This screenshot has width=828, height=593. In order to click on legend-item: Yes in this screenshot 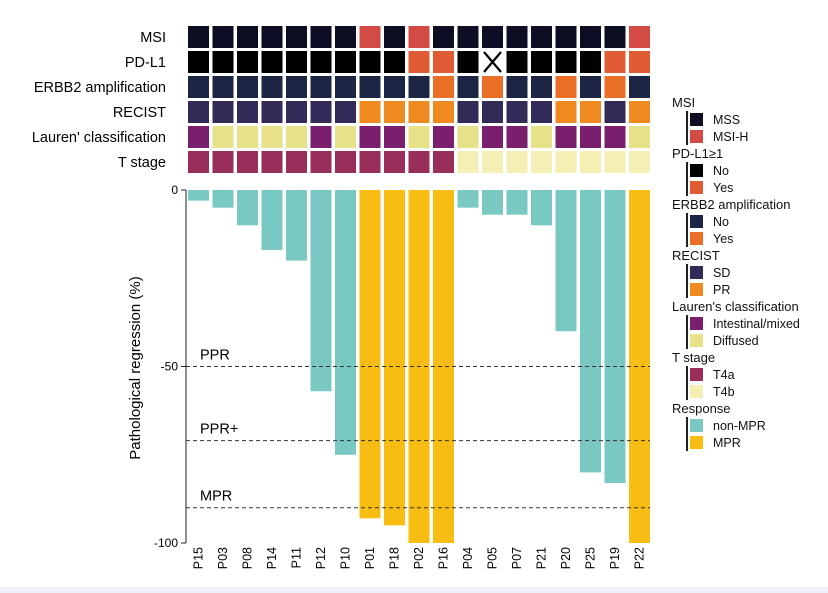, I will do `click(750, 187)`.